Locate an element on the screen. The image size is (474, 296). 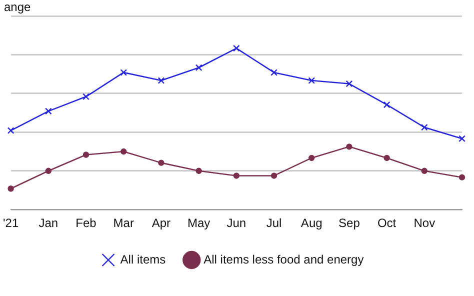
x-tick-label: Oct is located at coordinates (387, 223).